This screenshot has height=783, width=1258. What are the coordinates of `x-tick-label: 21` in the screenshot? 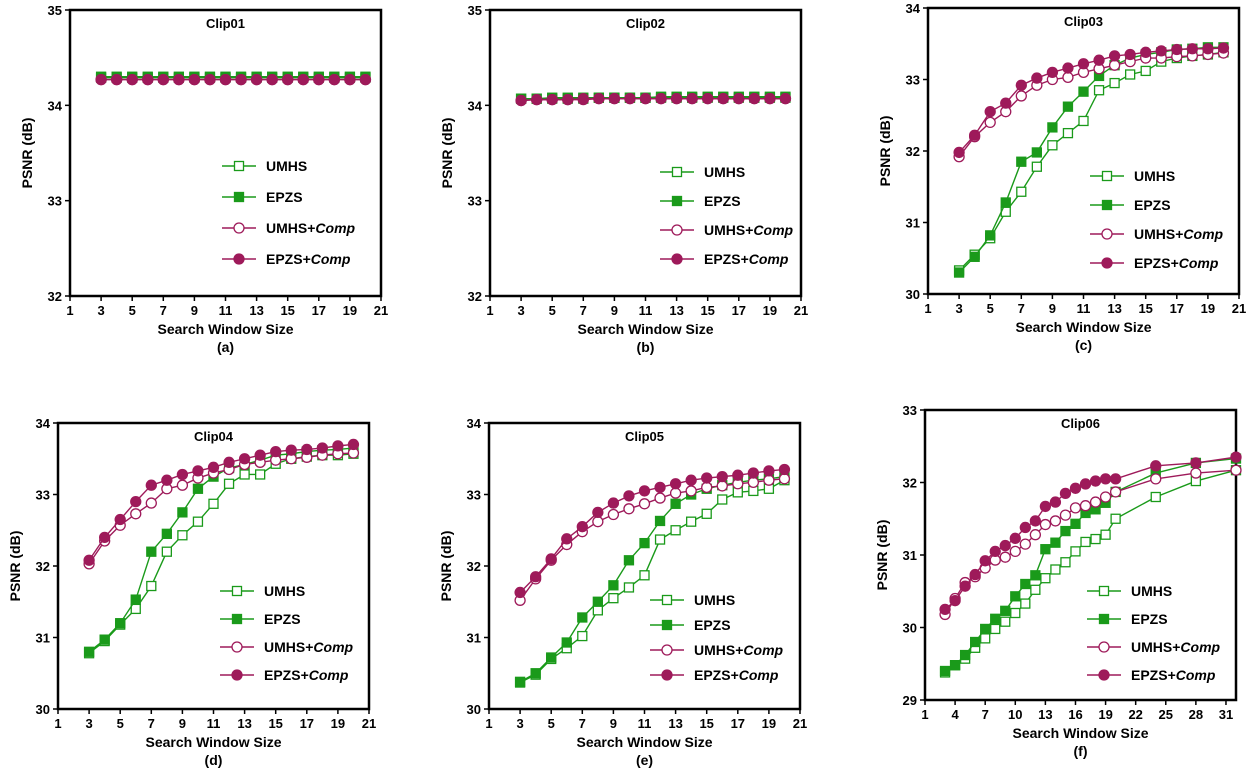 It's located at (801, 310).